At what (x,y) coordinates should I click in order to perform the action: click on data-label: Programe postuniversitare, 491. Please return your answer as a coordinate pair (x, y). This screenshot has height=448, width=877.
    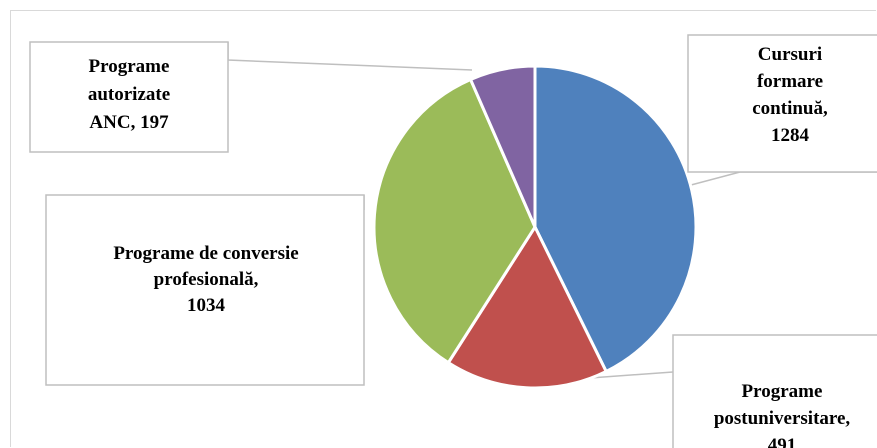
    Looking at the image, I should click on (782, 414).